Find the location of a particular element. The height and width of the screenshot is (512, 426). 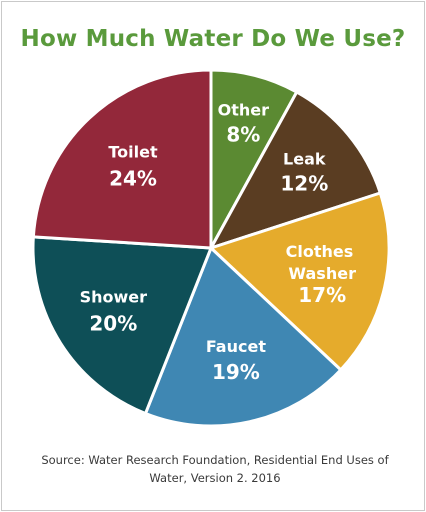

slice-value-label: 12% is located at coordinates (304, 183).